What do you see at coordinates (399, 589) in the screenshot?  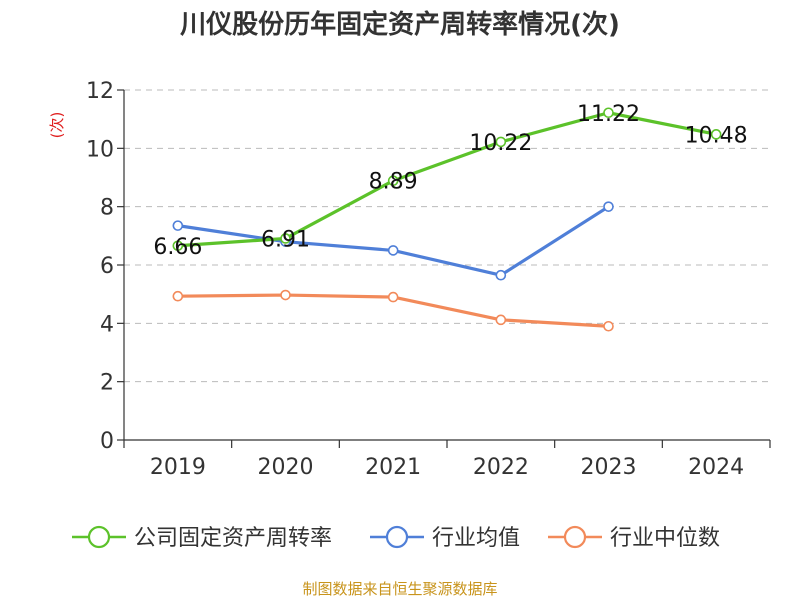 I see `source-note: 制图数据来自恒生聚源数据库` at bounding box center [399, 589].